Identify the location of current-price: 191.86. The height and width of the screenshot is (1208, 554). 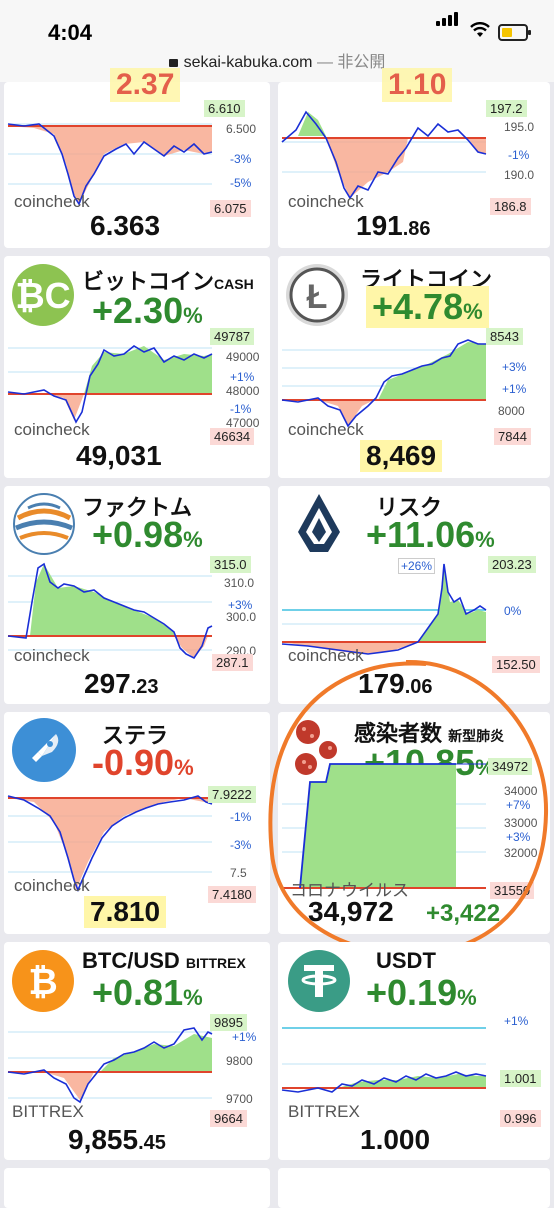
(393, 225).